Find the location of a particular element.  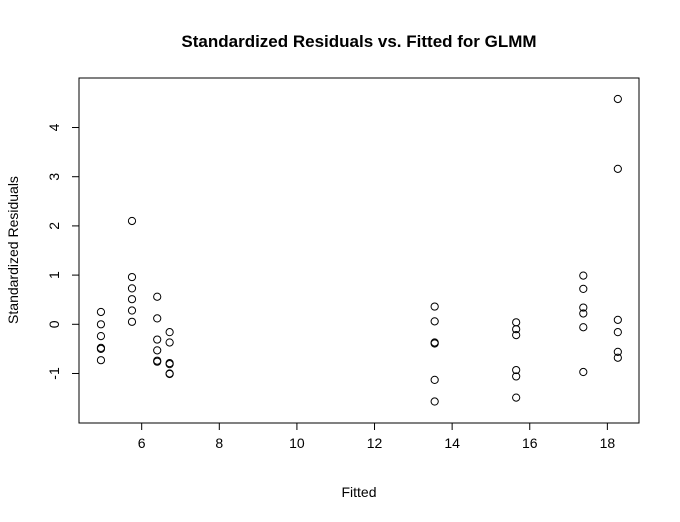

x-tick-label: 16 is located at coordinates (530, 443).